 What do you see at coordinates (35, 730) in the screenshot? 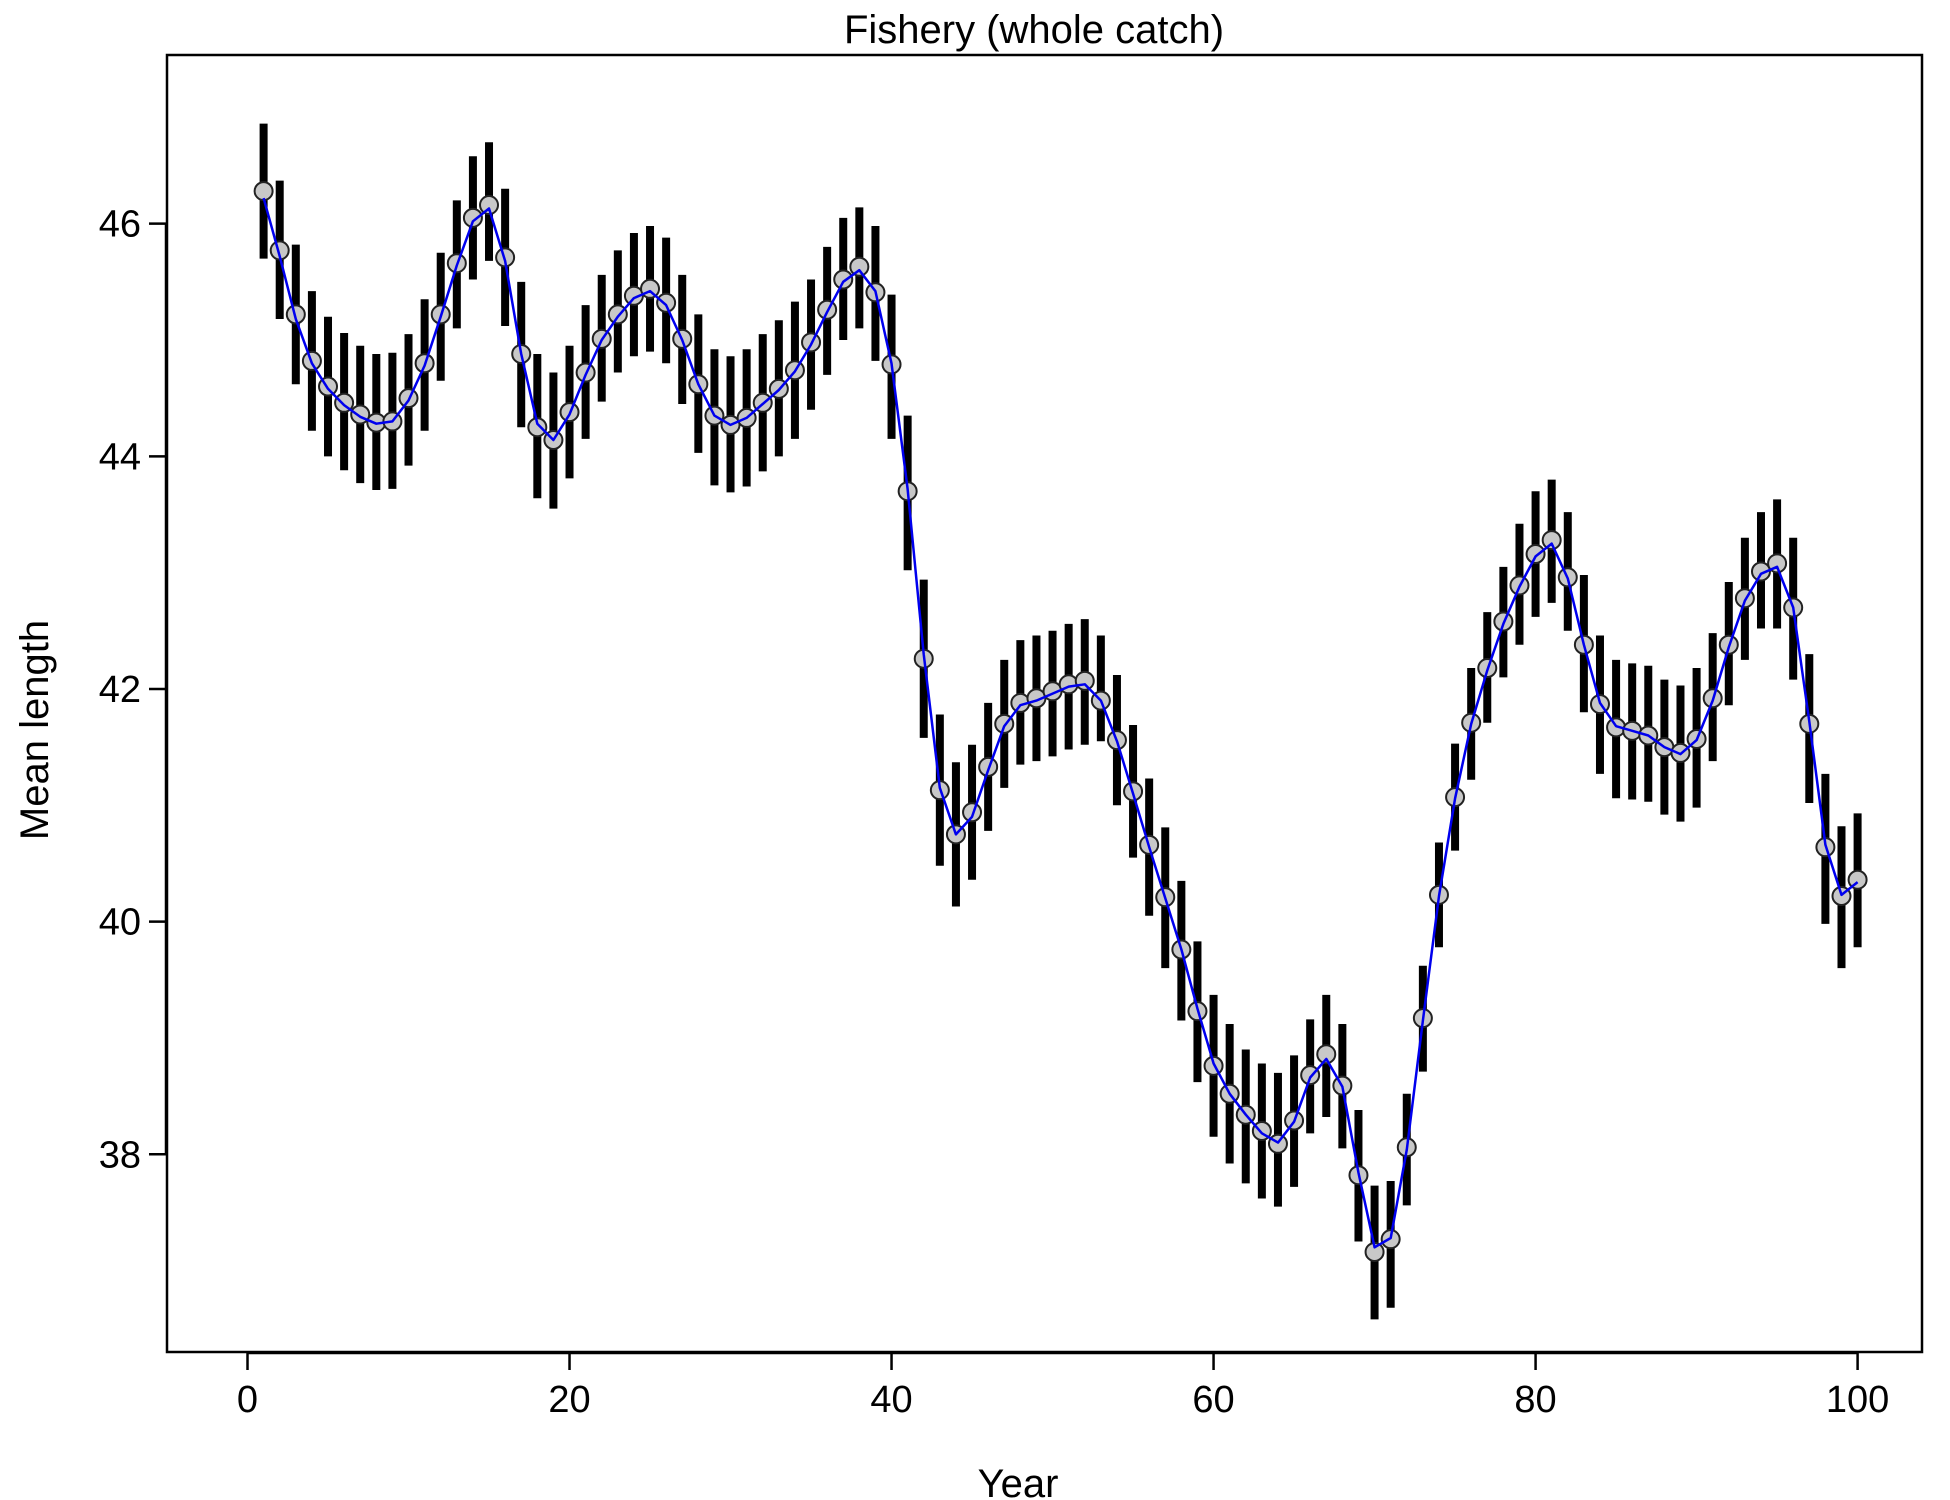
I see `y-axis-label: Mean length` at bounding box center [35, 730].